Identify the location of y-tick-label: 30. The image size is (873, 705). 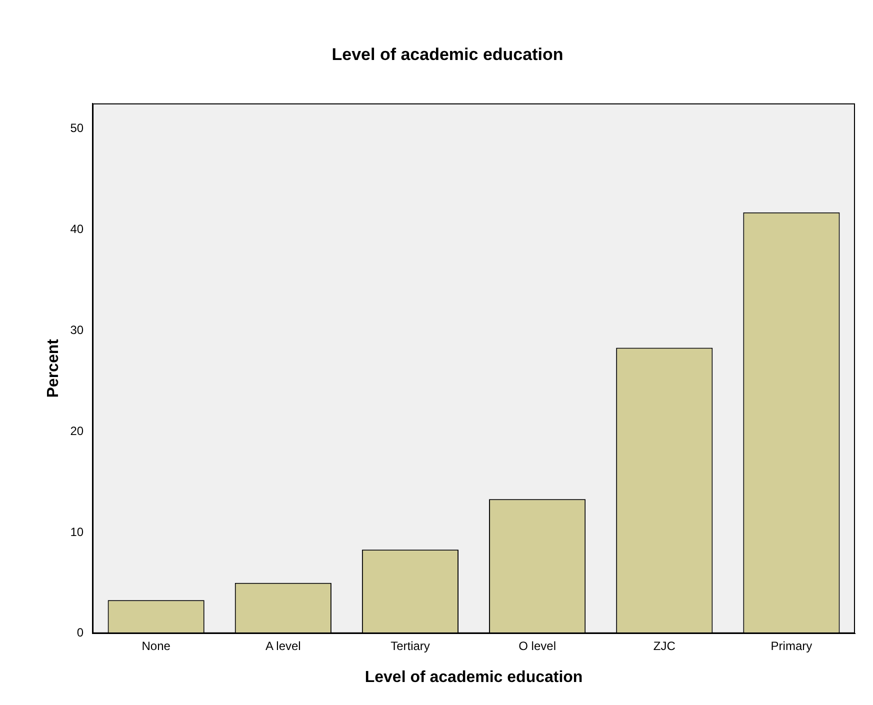
(77, 329).